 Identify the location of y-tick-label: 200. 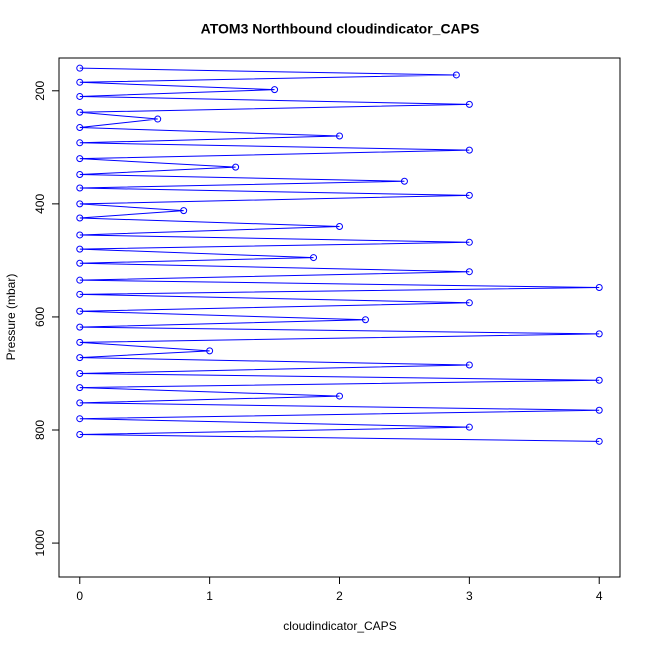
(40, 90).